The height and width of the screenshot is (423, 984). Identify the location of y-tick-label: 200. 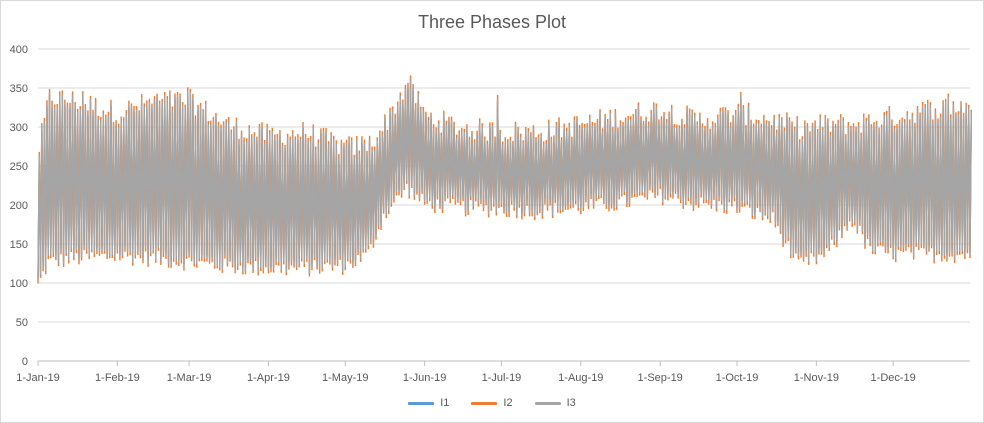
(19, 206).